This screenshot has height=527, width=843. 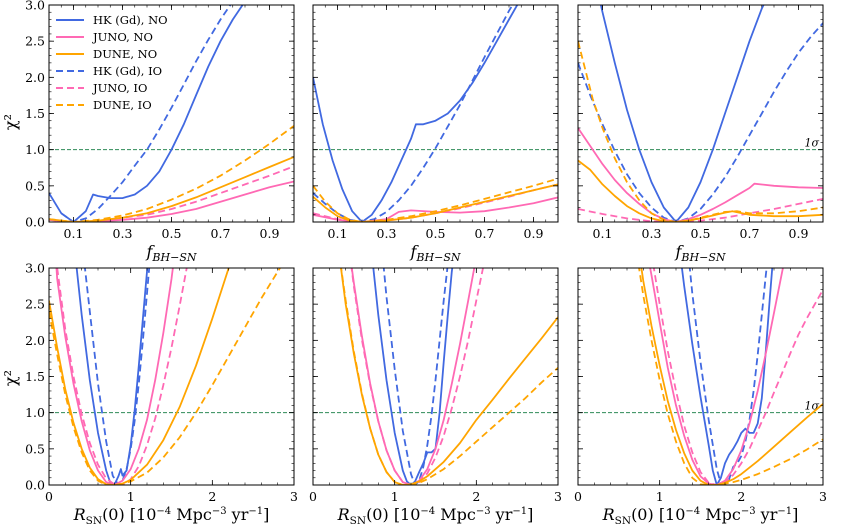 I want to click on panel-1-1: 0 1 2 3, so click(x=435, y=385).